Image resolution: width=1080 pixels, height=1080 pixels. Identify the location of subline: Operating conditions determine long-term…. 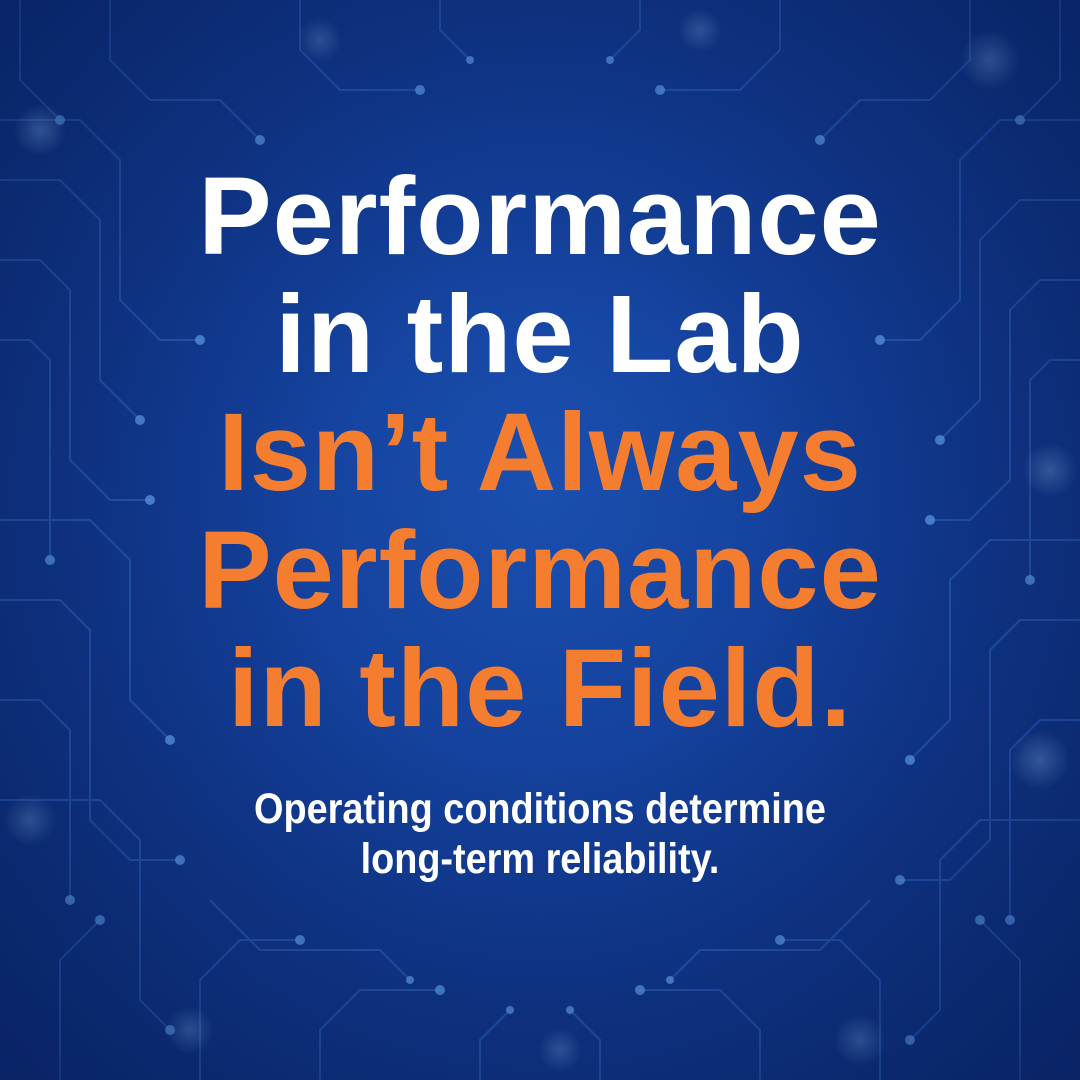
(540, 834).